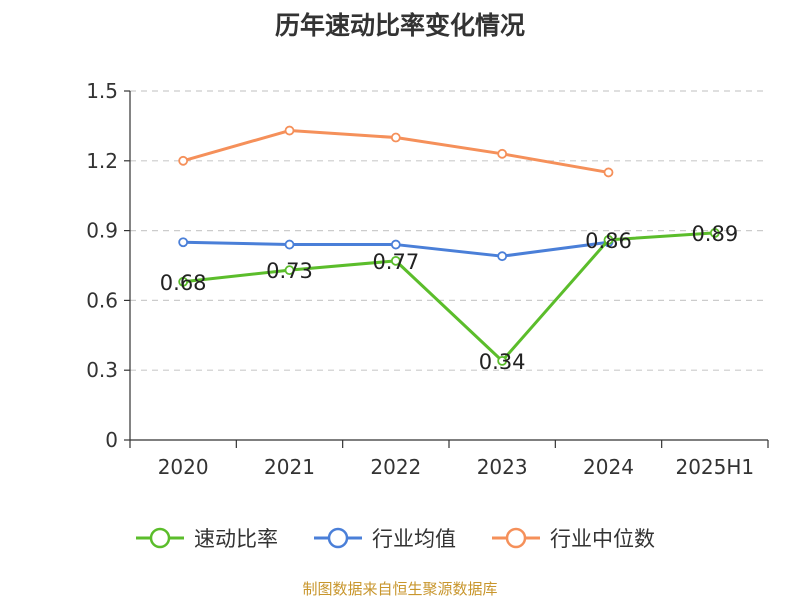 Image resolution: width=800 pixels, height=600 pixels. What do you see at coordinates (602, 539) in the screenshot?
I see `legend-label: 行业中位数` at bounding box center [602, 539].